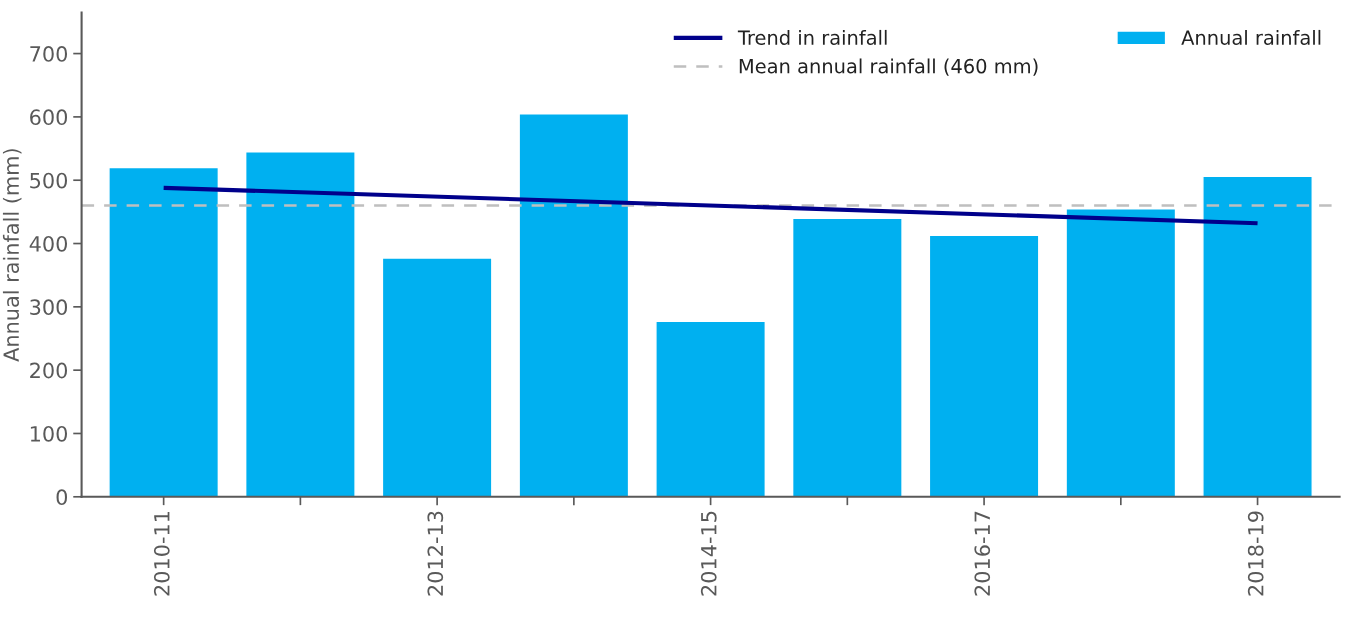 This screenshot has width=1360, height=621. What do you see at coordinates (161, 553) in the screenshot?
I see `x-tick-label: 2010-11` at bounding box center [161, 553].